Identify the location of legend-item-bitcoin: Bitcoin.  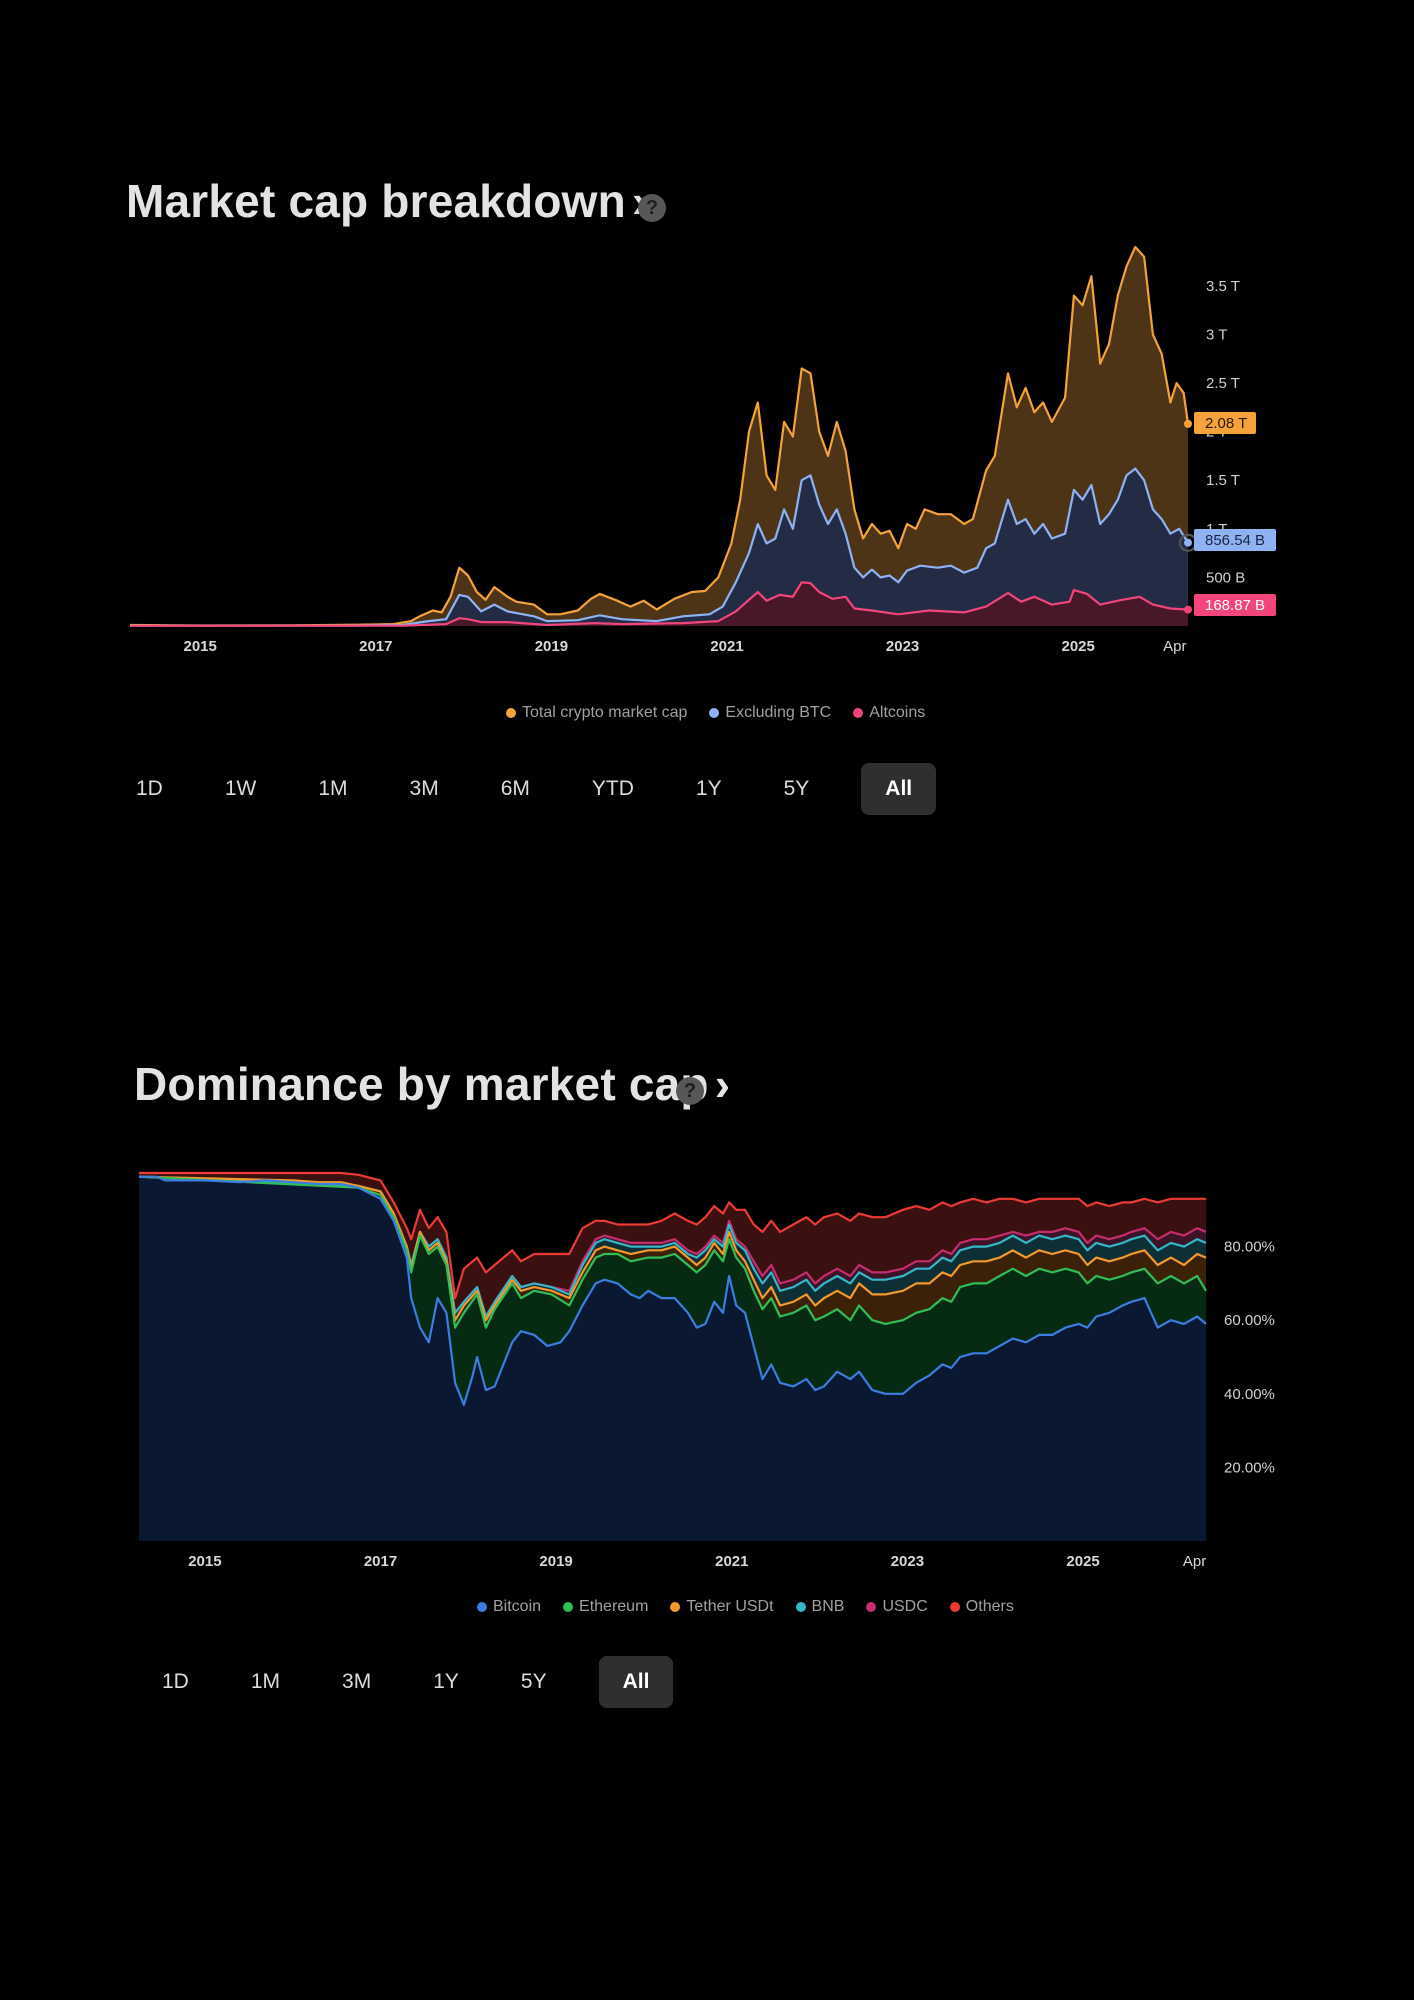
(509, 1607).